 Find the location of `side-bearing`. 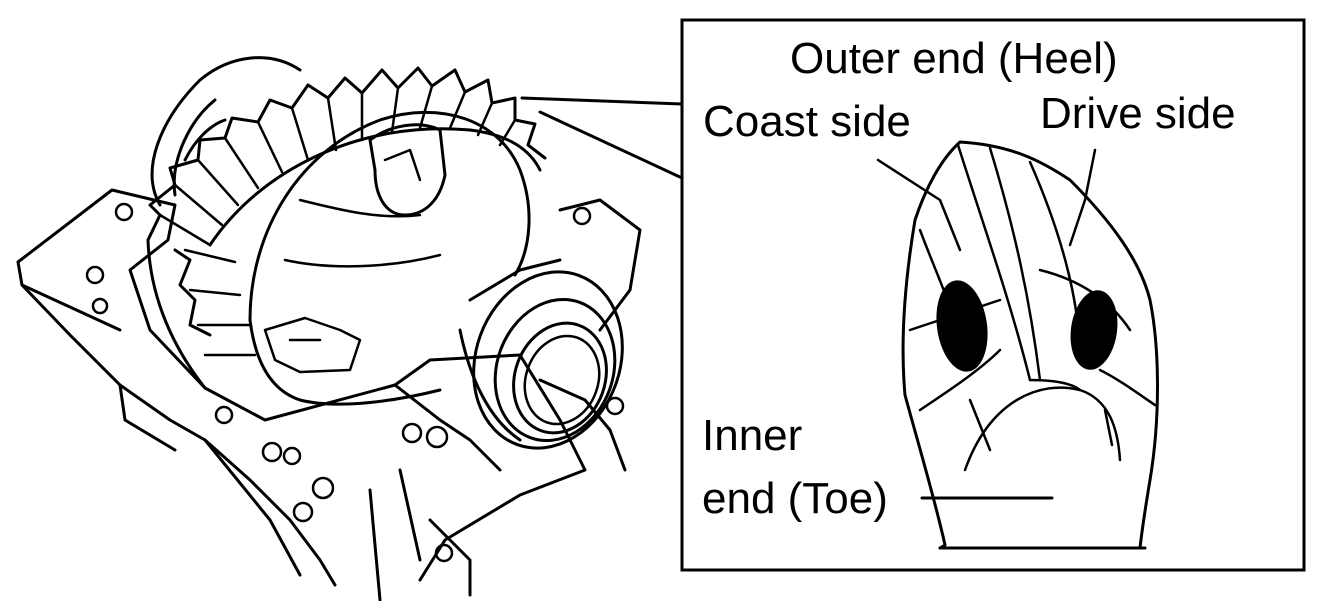

side-bearing is located at coordinates (541, 354).